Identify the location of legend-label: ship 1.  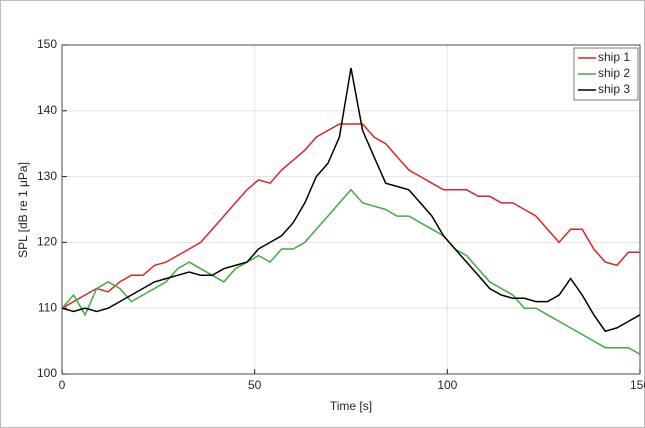
(614, 57).